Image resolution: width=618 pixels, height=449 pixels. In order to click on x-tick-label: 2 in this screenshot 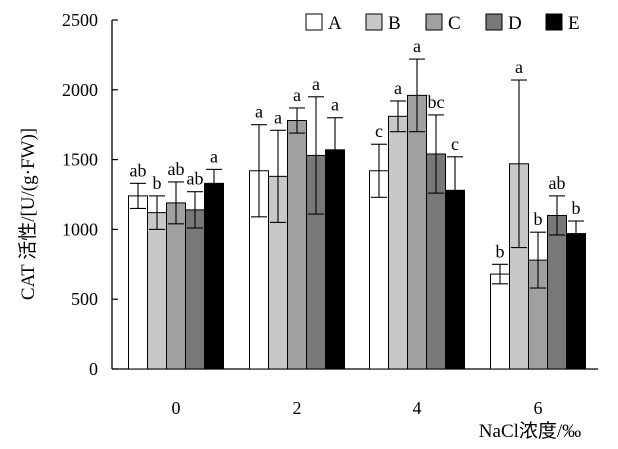, I will do `click(297, 408)`.